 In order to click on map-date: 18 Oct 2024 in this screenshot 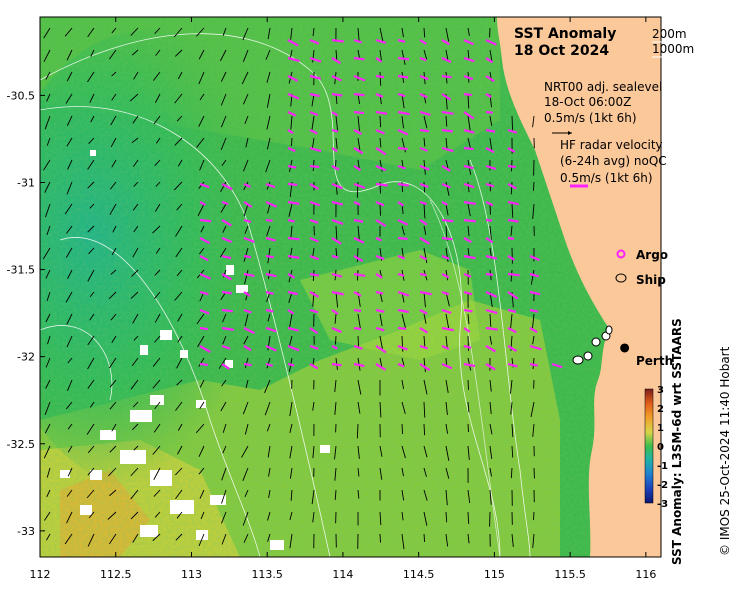, I will do `click(561, 51)`.